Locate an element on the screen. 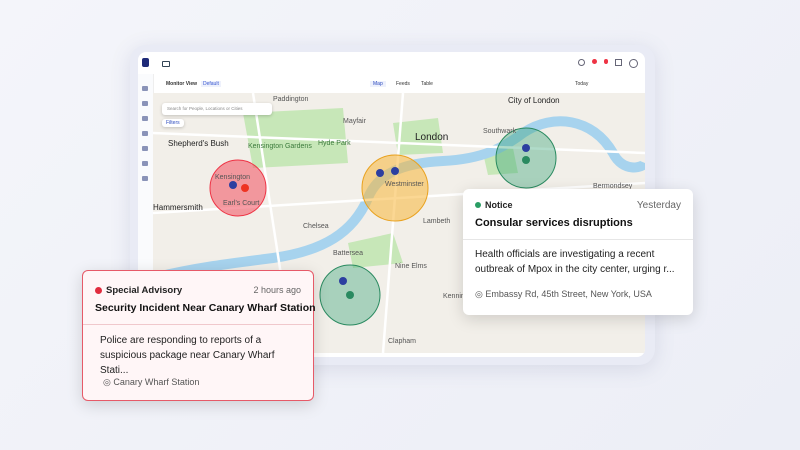  map-label: Hammersmith is located at coordinates (178, 207).